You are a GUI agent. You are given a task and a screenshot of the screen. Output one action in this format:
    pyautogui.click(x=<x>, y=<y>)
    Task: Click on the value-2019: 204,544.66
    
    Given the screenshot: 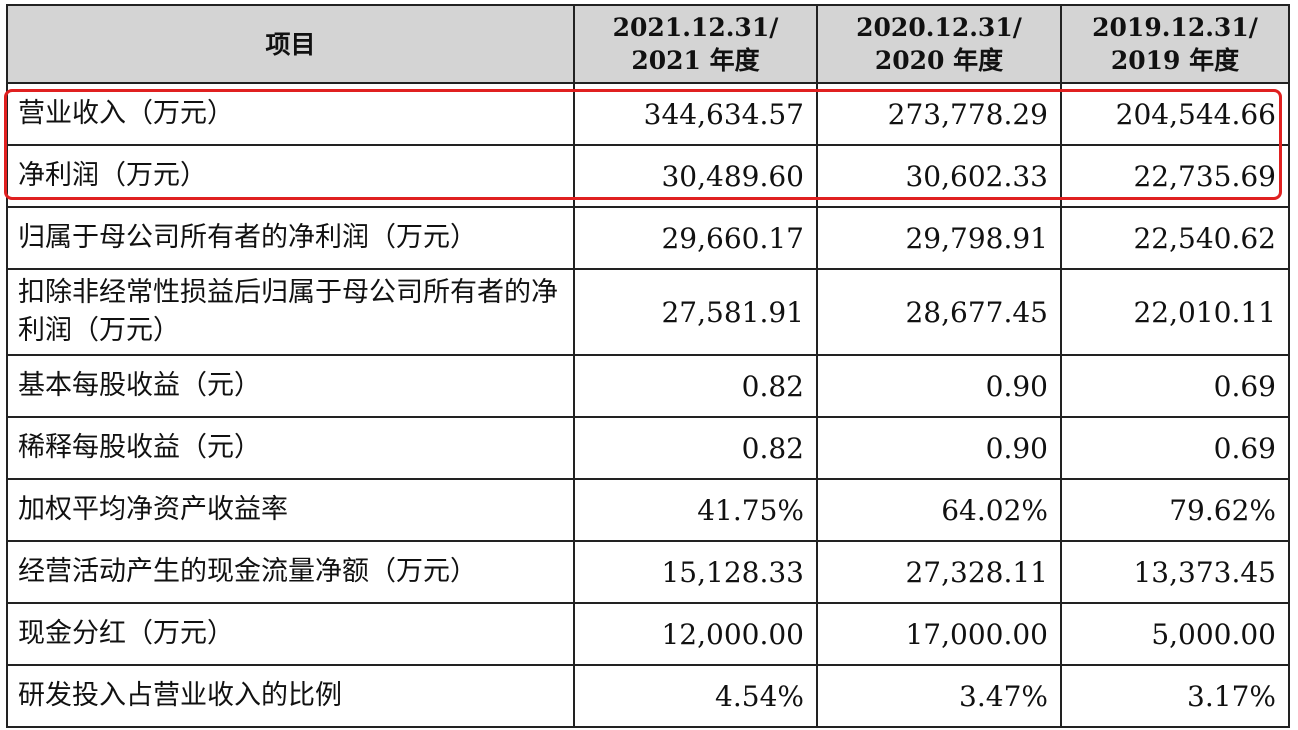 What is the action you would take?
    pyautogui.click(x=1175, y=114)
    